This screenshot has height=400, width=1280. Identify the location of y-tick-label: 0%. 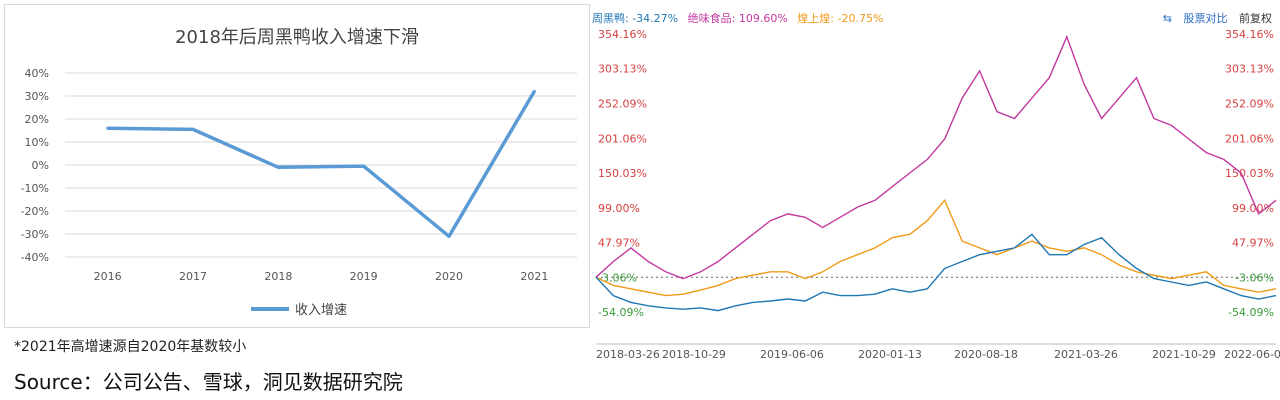
(40, 165).